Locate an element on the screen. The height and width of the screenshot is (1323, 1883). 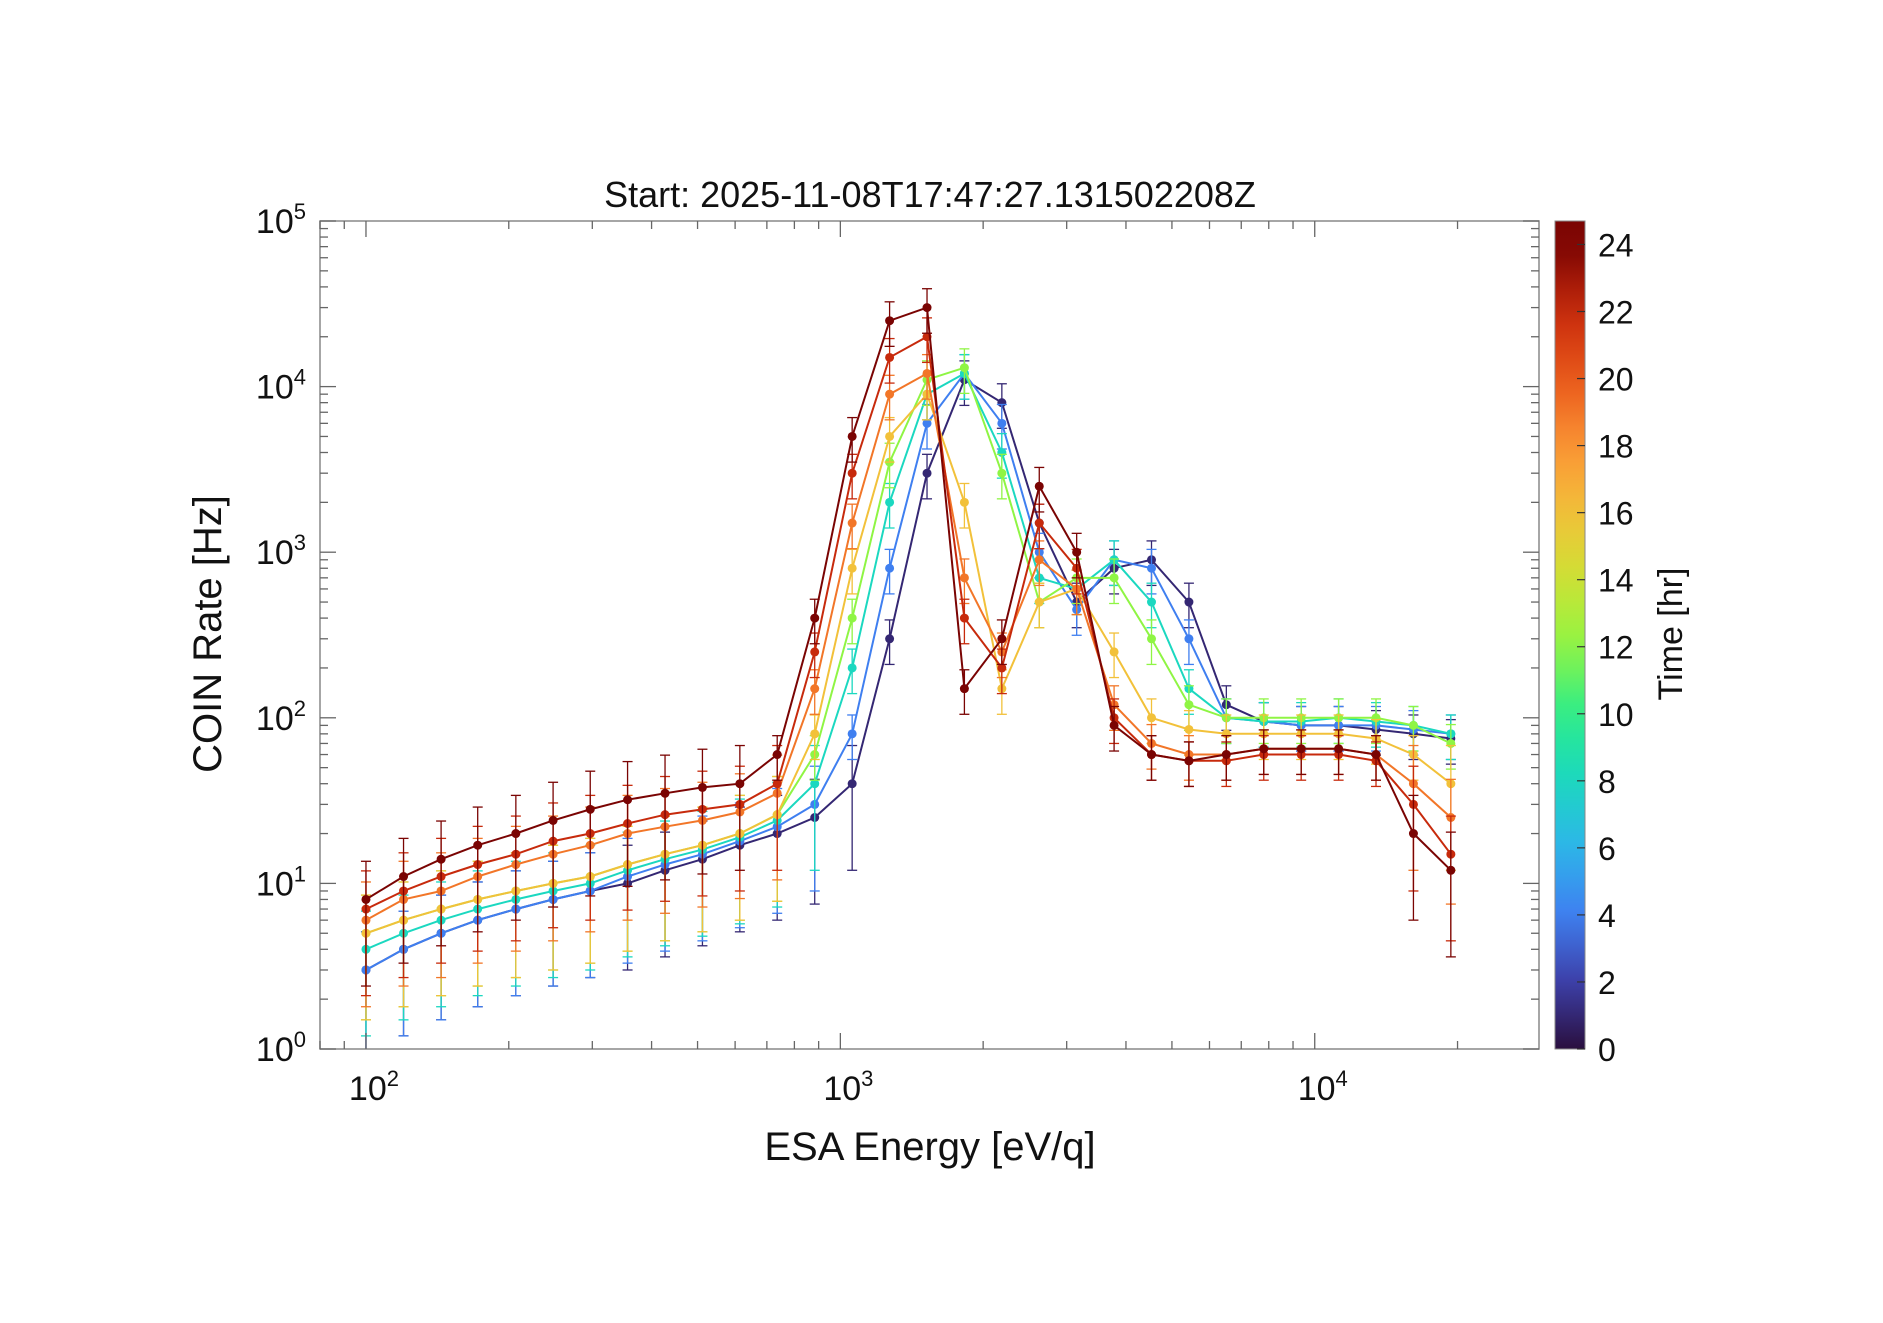
colorbar-tick-label: 20 is located at coordinates (1616, 380).